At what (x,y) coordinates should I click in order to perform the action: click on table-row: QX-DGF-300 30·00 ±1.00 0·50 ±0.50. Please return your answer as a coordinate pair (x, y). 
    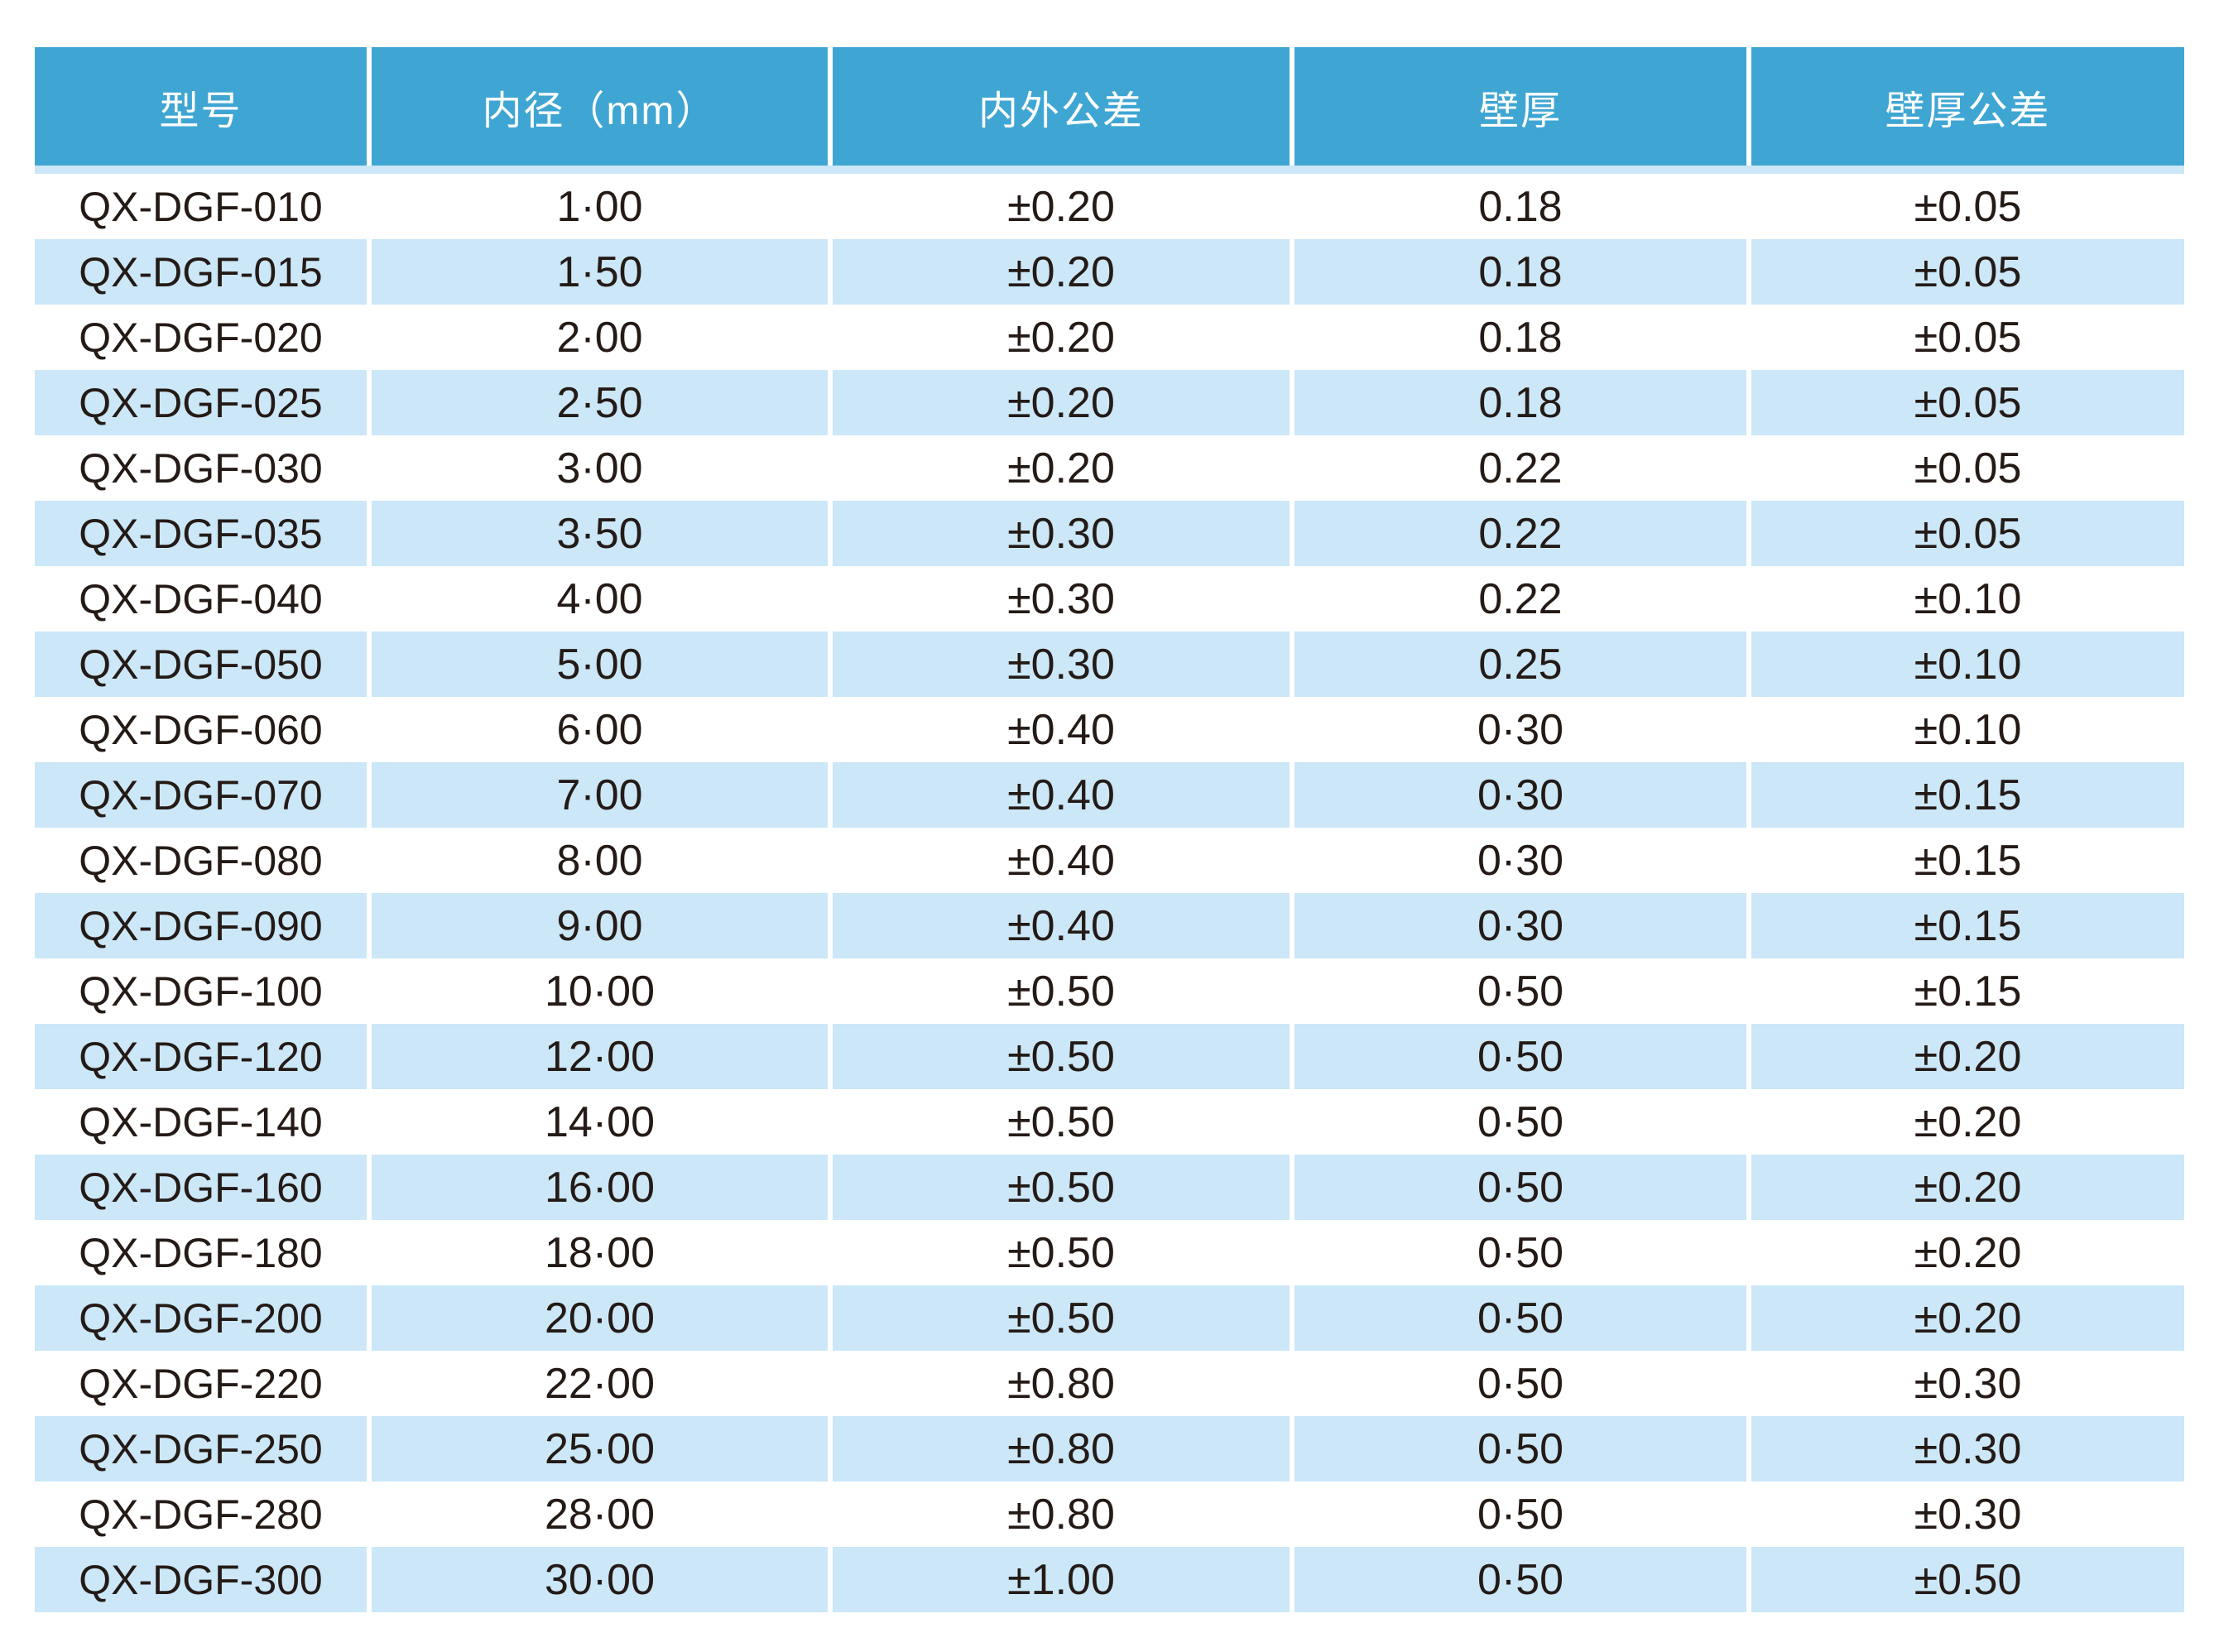
    Looking at the image, I should click on (1109, 1579).